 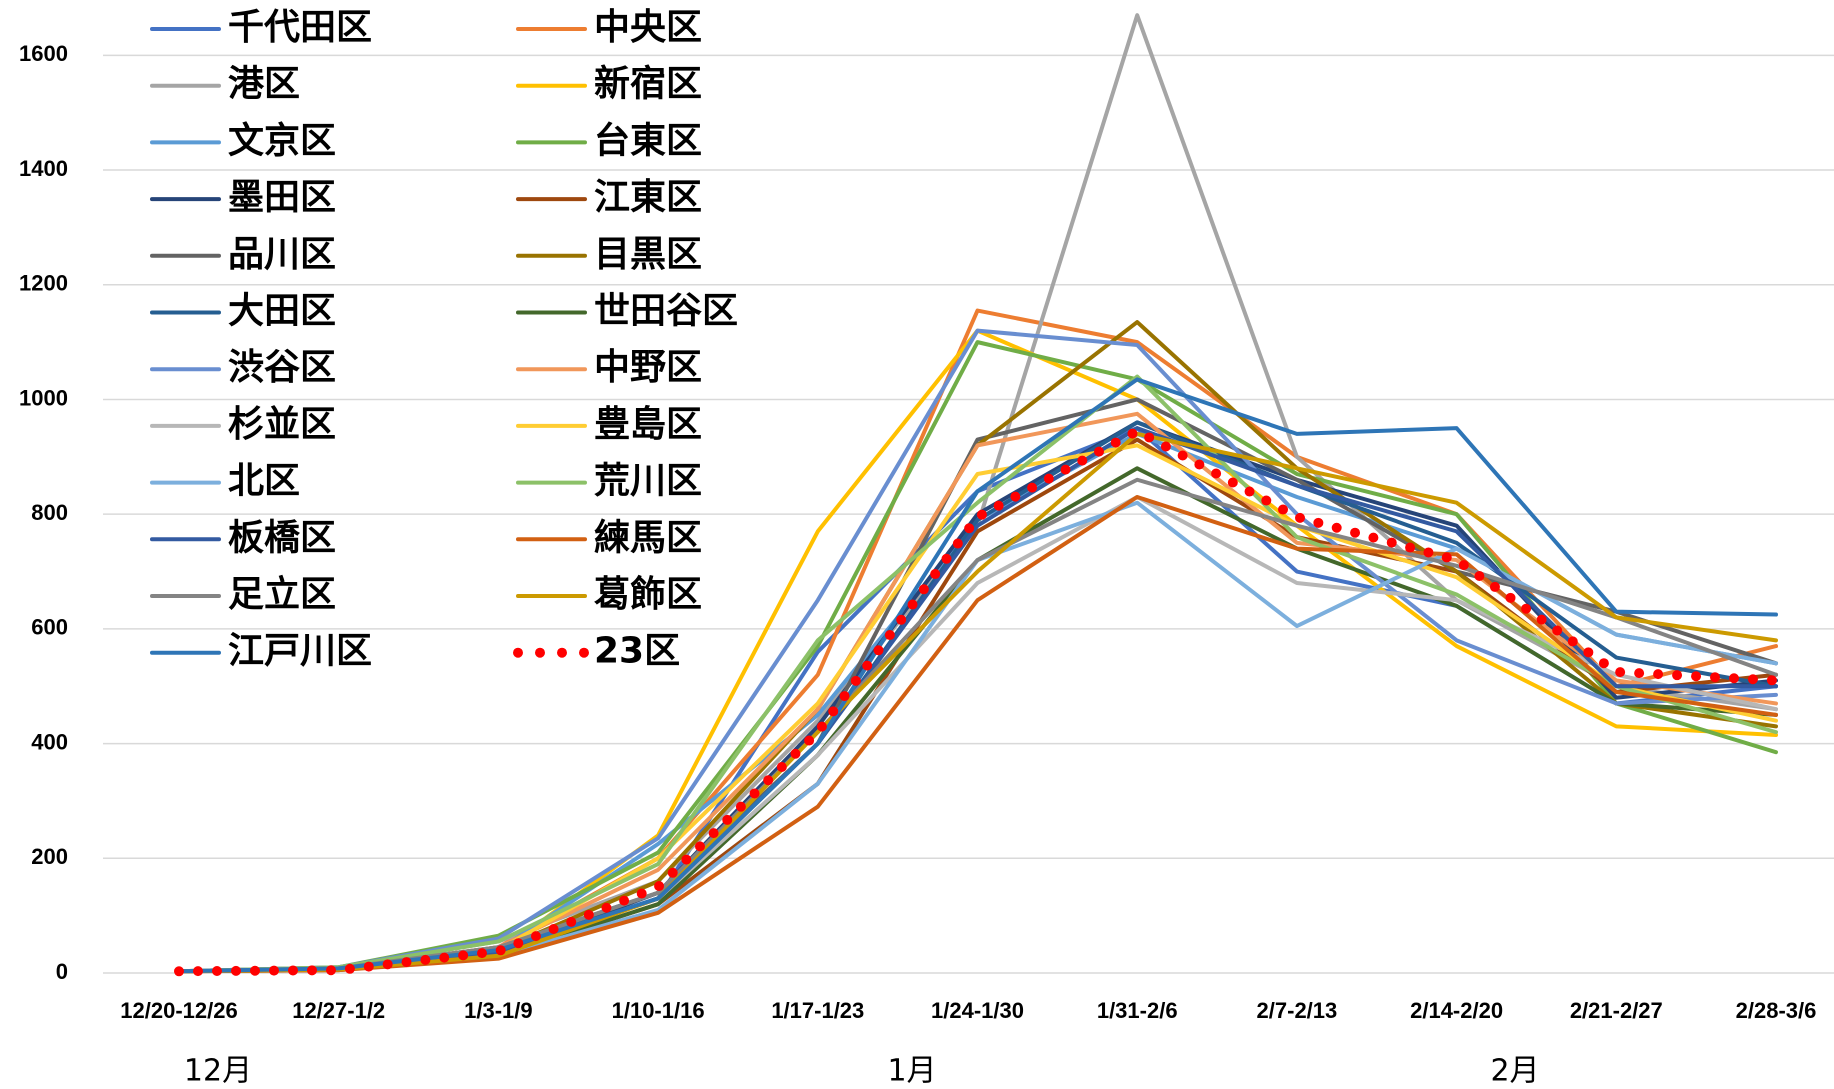 I want to click on legend-label: 練馬区, so click(x=648, y=537).